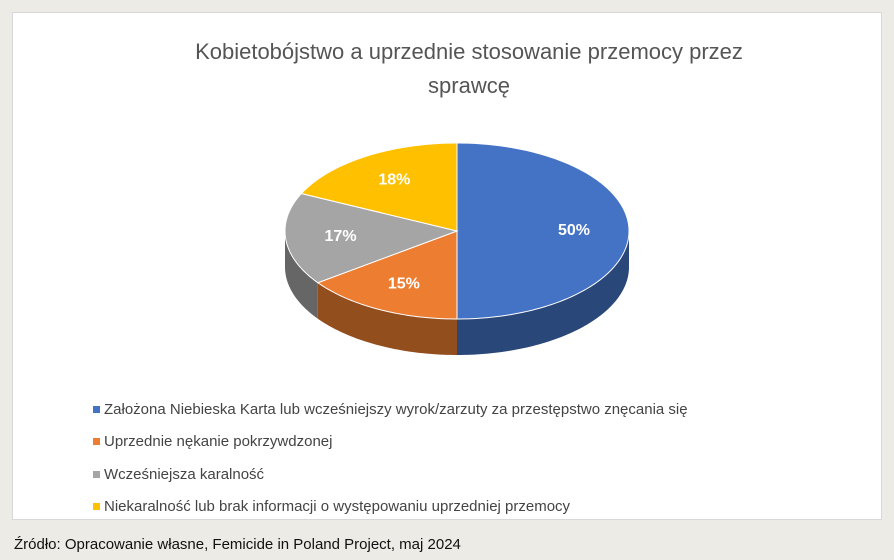 The image size is (894, 560). Describe the element at coordinates (404, 284) in the screenshot. I see `data-label: 15%` at that location.